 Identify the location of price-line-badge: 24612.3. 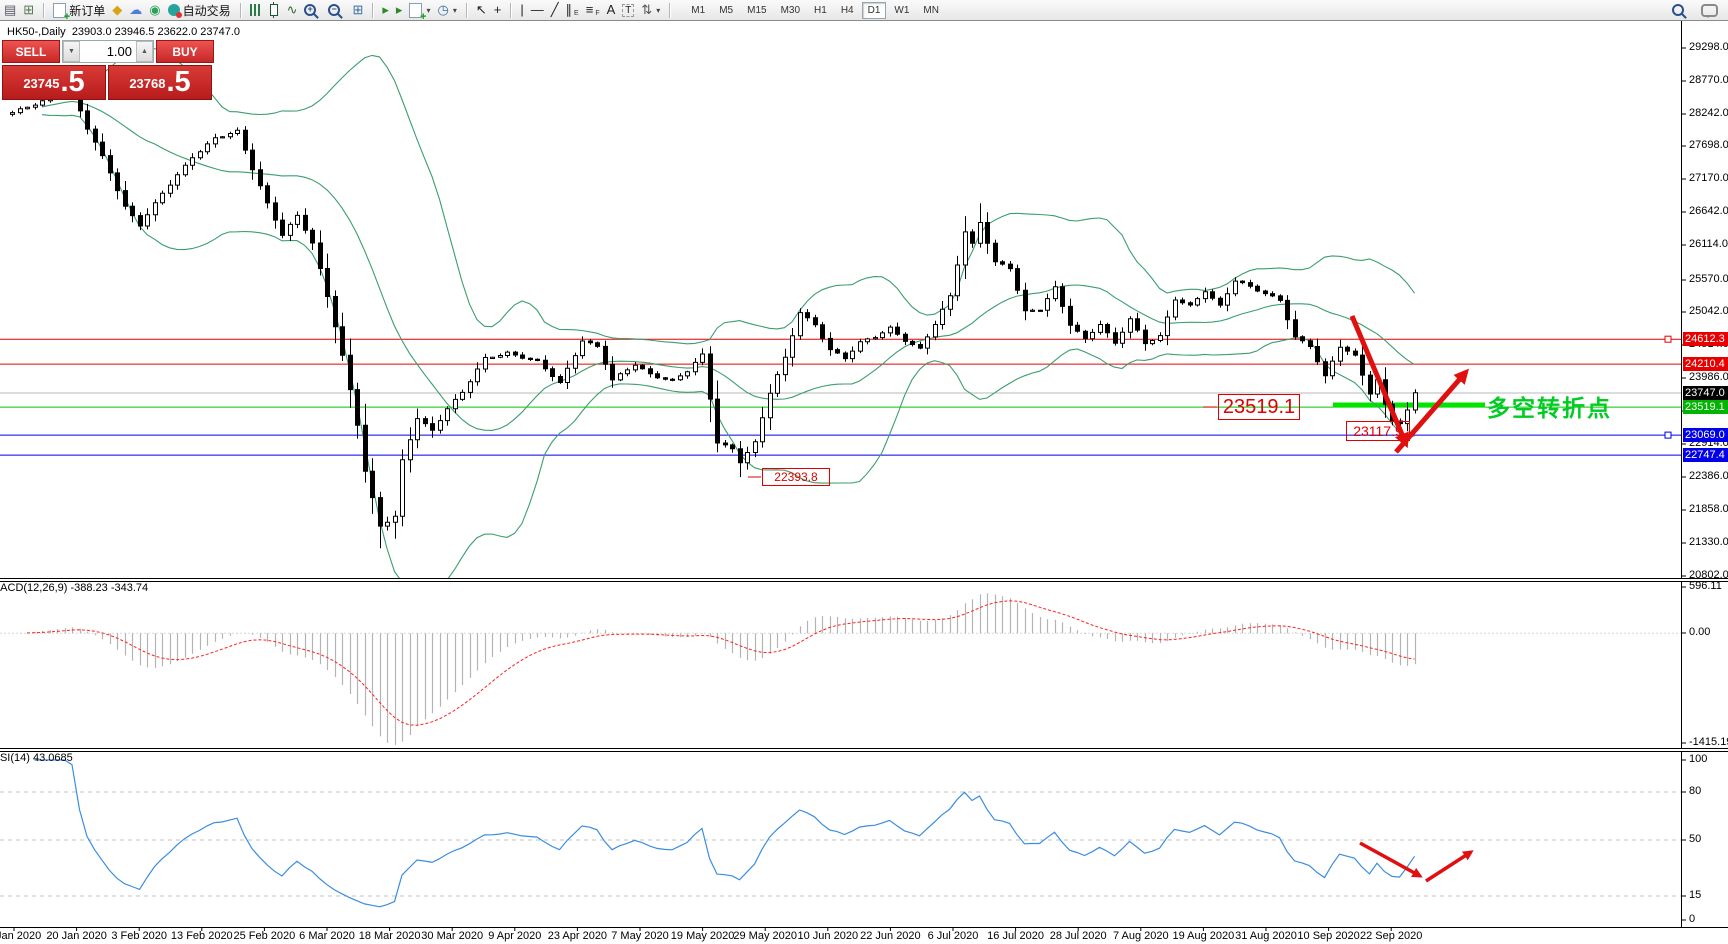
(1705, 339).